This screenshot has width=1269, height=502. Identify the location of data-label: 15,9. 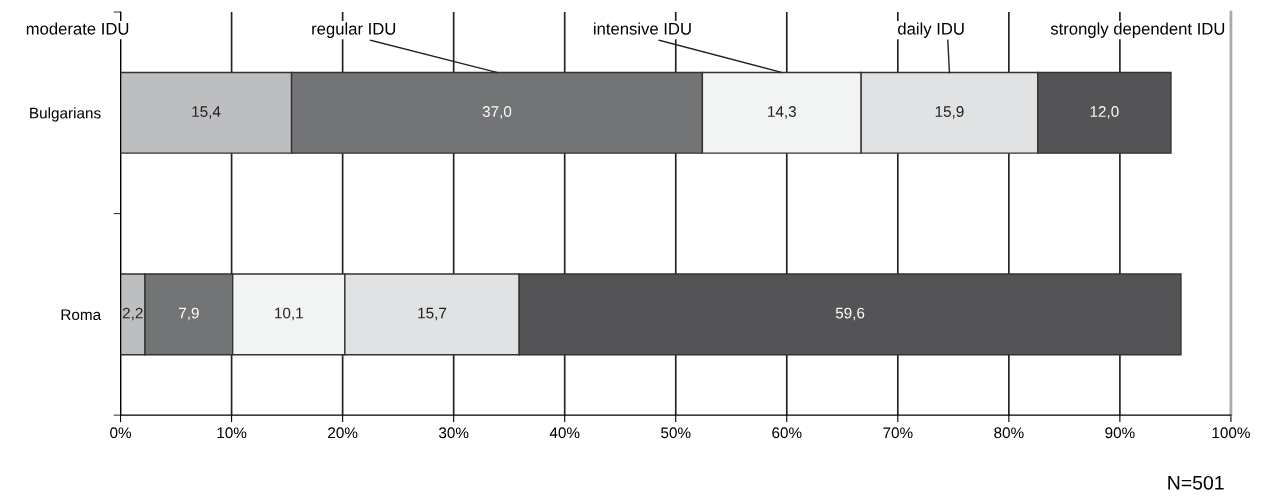
(949, 112).